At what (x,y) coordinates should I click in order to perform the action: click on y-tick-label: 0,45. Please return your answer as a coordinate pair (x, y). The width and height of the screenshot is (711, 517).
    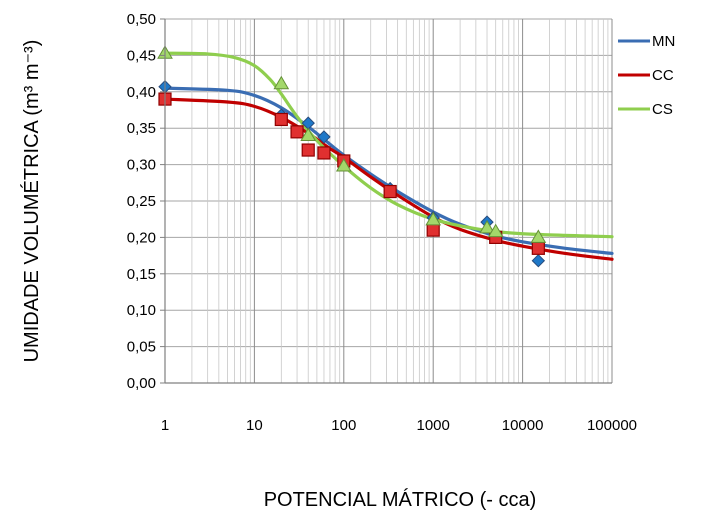
    Looking at the image, I should click on (141, 55).